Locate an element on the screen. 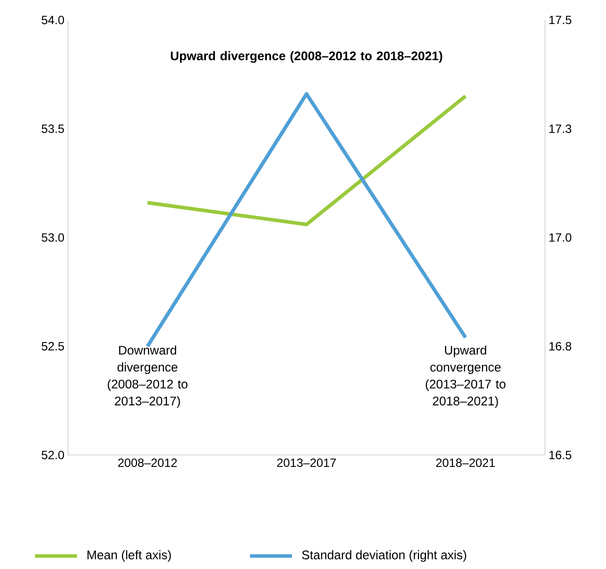 The height and width of the screenshot is (569, 606). y-tick-label: 52.5 is located at coordinates (53, 346).